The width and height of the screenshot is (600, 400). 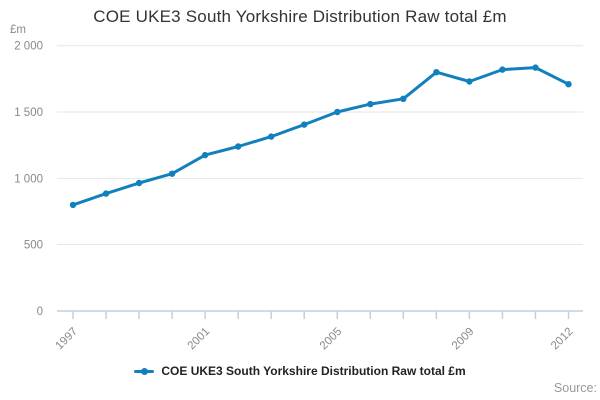 What do you see at coordinates (40, 312) in the screenshot?
I see `y-axis-tick-label: 0` at bounding box center [40, 312].